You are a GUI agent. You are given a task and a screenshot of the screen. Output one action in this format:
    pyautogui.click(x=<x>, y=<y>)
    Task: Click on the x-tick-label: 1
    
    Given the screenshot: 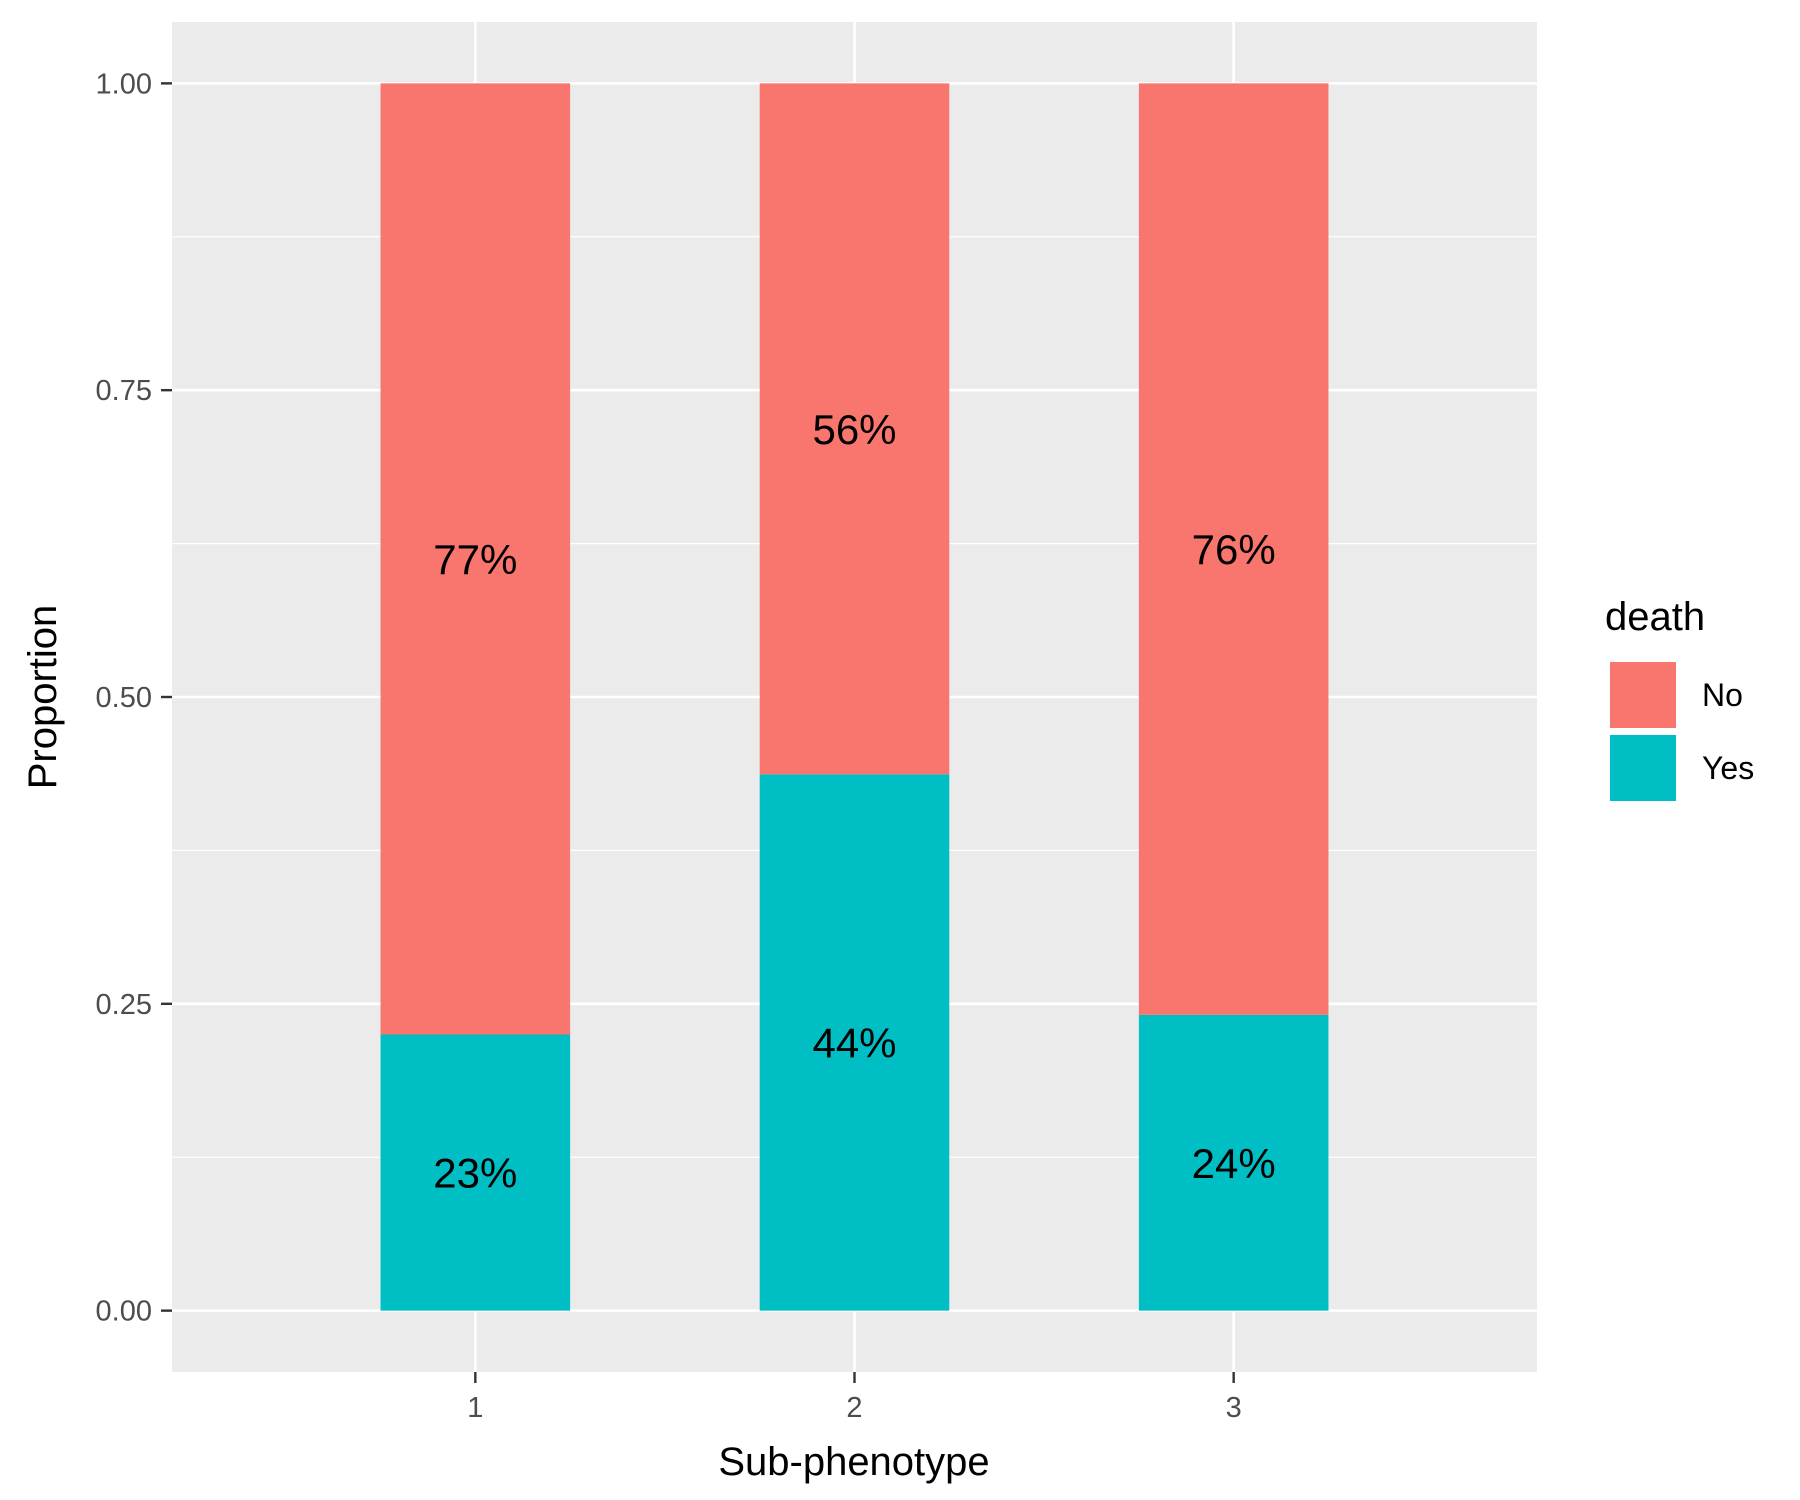 What is the action you would take?
    pyautogui.click(x=475, y=1408)
    